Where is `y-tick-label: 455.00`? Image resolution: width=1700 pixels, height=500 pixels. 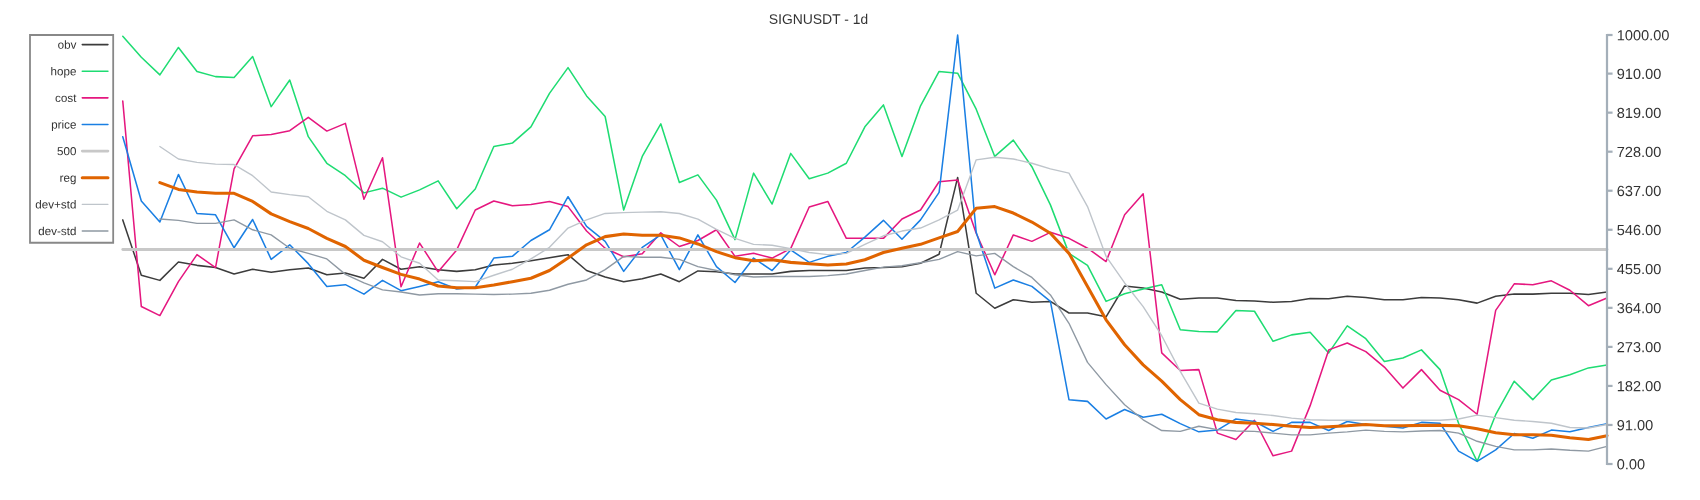
y-tick-label: 455.00 is located at coordinates (1639, 269).